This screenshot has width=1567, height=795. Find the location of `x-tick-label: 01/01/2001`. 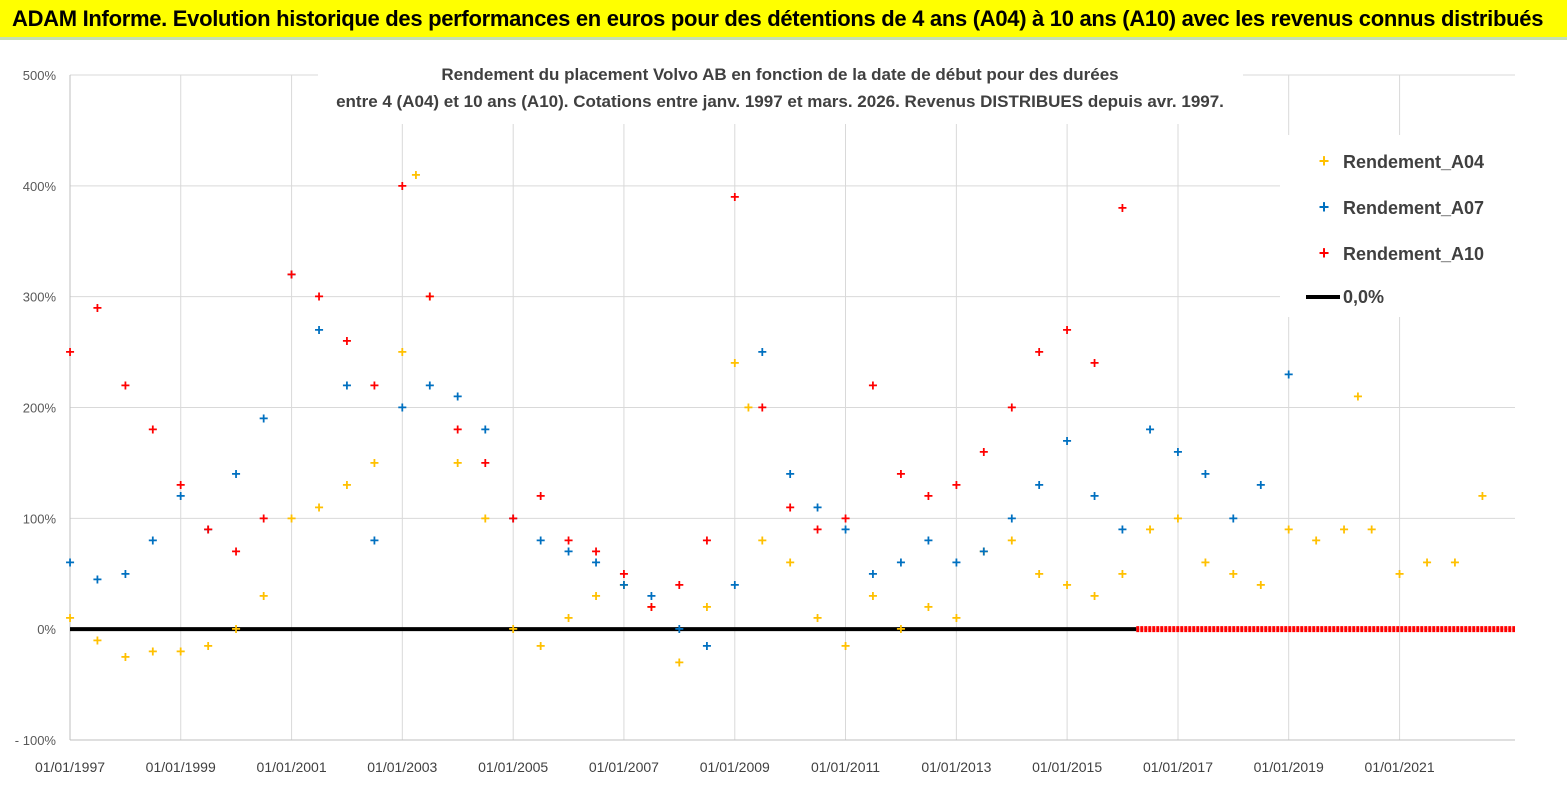

x-tick-label: 01/01/2001 is located at coordinates (292, 767).